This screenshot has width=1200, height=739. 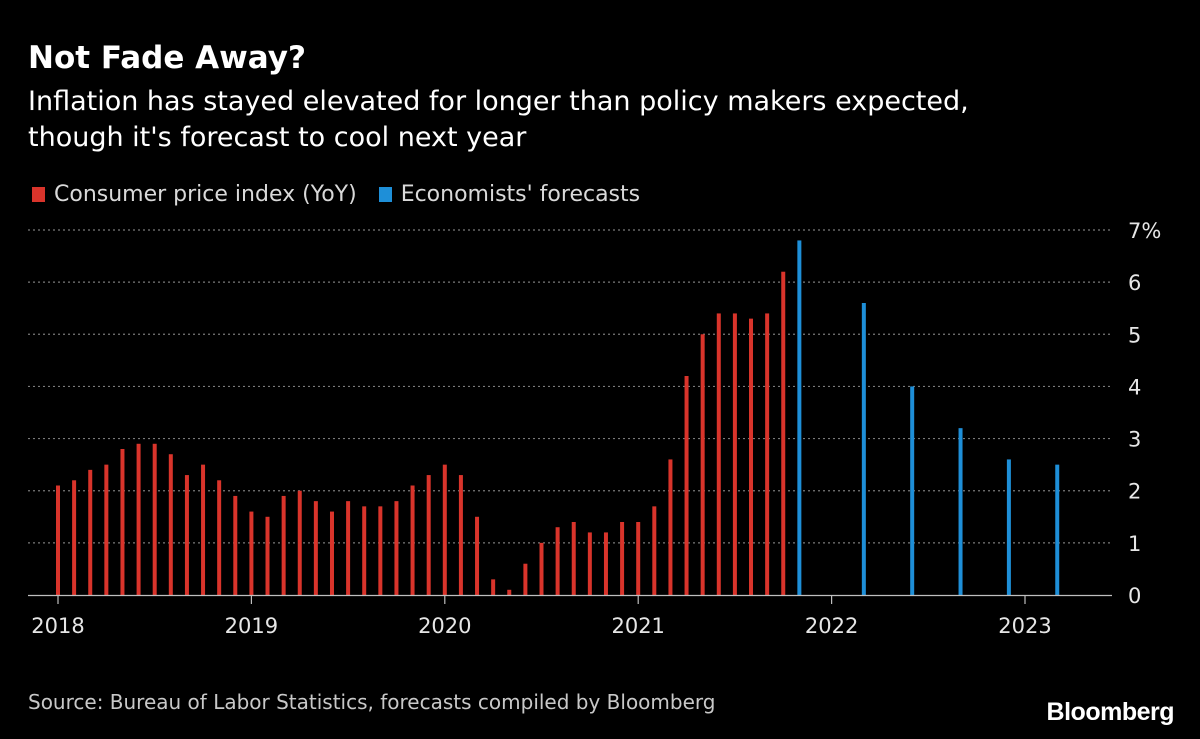 What do you see at coordinates (1144, 413) in the screenshot?
I see `y-axis-labels: 0 1 2 3 4 5 6 7%` at bounding box center [1144, 413].